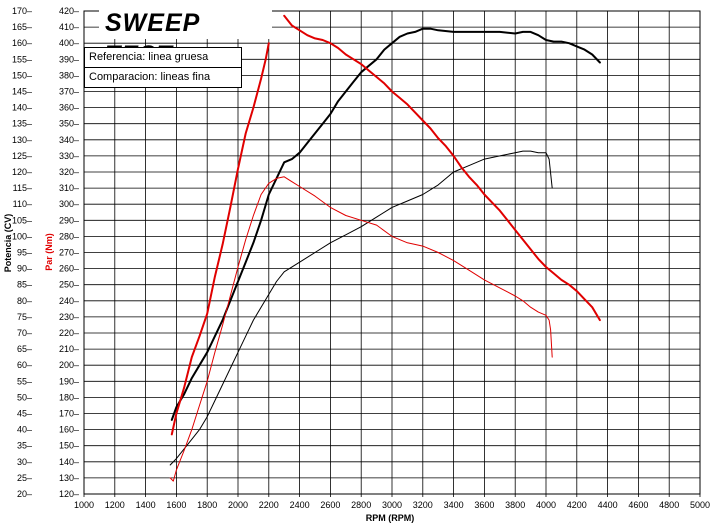  Describe the element at coordinates (69, 11) in the screenshot. I see `right-tick-label: 420–` at that location.